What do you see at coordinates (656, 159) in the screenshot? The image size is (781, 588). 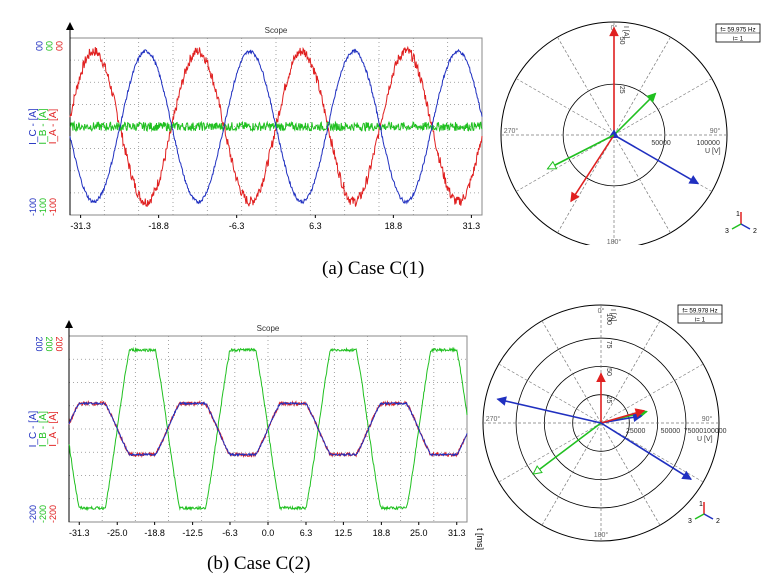 I see `phasor-u_c-a` at bounding box center [656, 159].